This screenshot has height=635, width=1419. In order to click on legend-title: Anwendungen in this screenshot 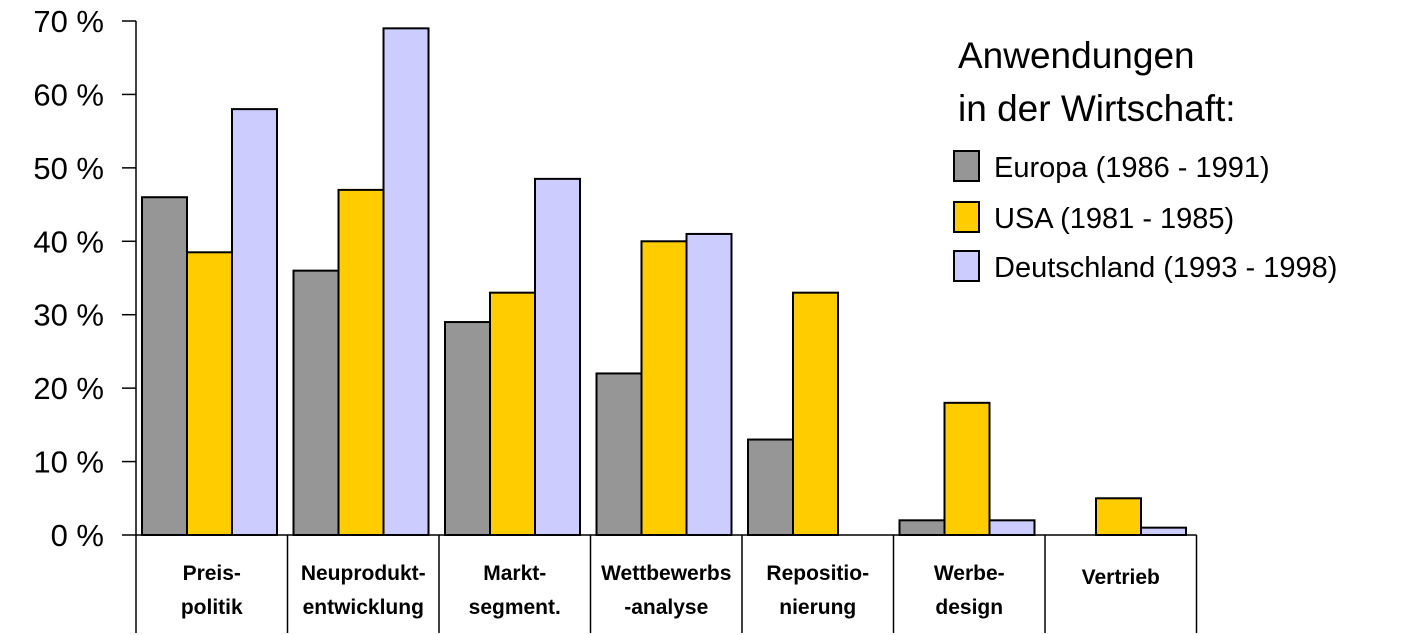, I will do `click(1076, 55)`.